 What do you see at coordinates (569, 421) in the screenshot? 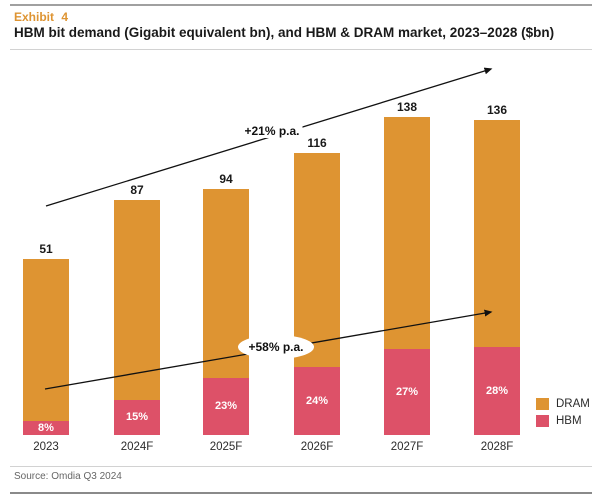
I see `legend-label-hbm: HBM` at bounding box center [569, 421].